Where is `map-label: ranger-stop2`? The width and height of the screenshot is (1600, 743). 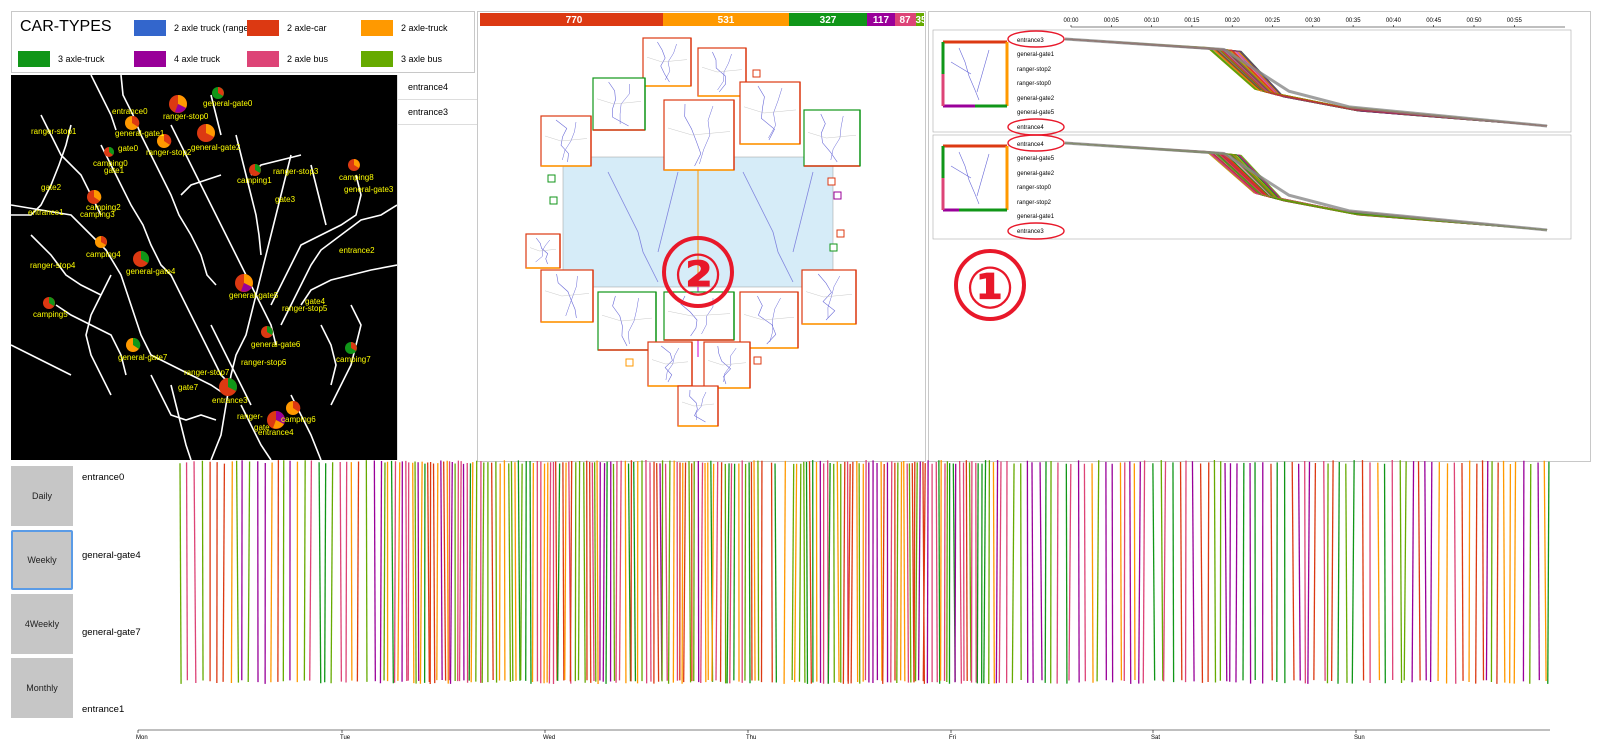 map-label: ranger-stop2 is located at coordinates (169, 152).